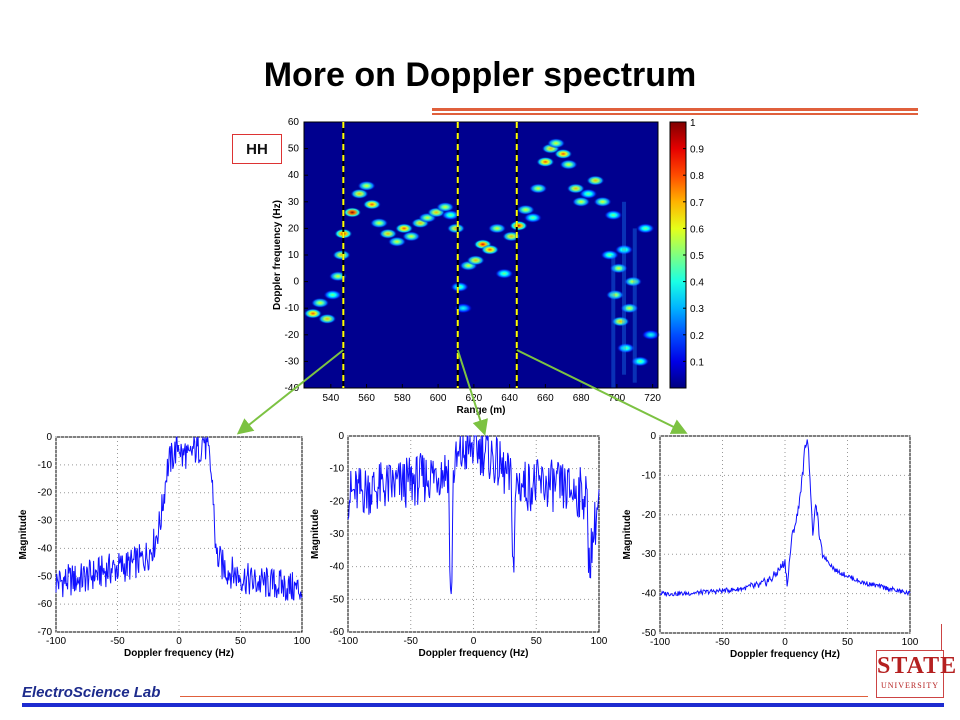  I want to click on colorbar-tick-label: 0.5, so click(697, 256).